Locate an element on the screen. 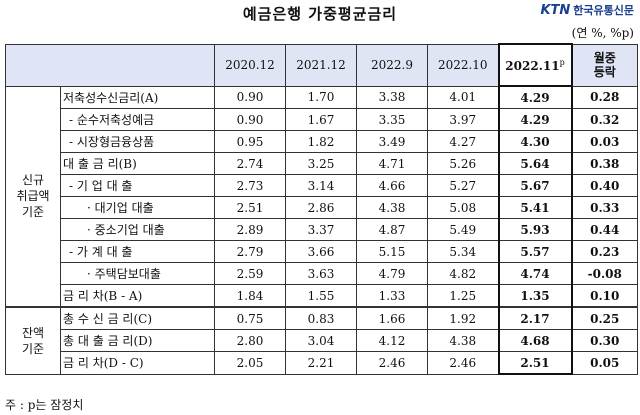  group-label-line: 신규 is located at coordinates (33, 180).